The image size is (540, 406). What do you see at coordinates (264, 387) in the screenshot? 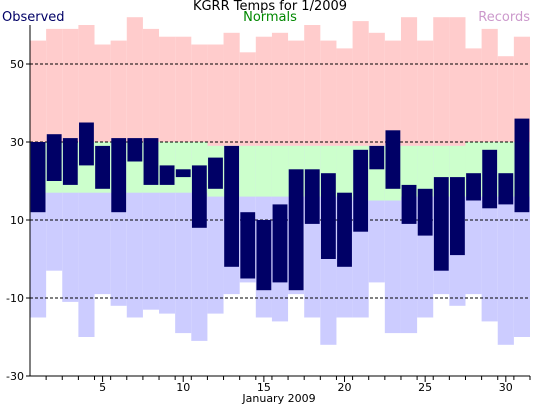
I see `x-tick-label: 15` at bounding box center [264, 387].